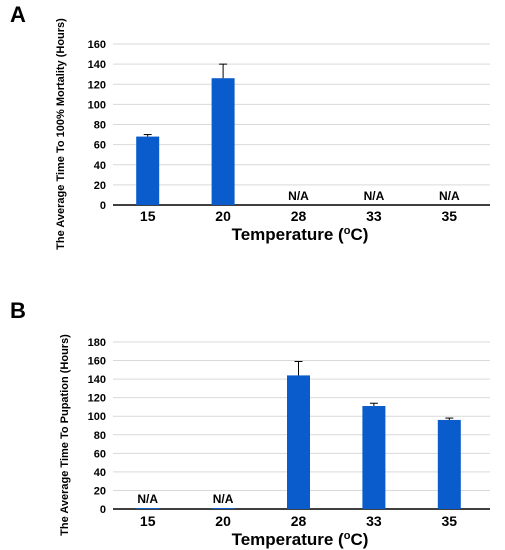  Describe the element at coordinates (450, 216) in the screenshot. I see `a-category-label: 35` at that location.